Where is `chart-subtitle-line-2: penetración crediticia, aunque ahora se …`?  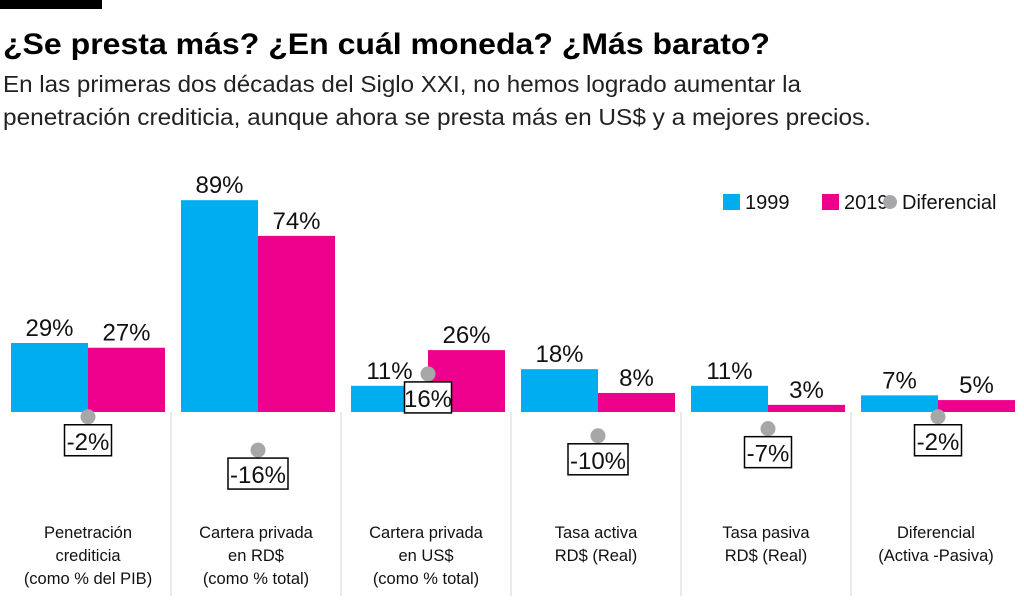
chart-subtitle-line-2: penetración crediticia, aunque ahora se … is located at coordinates (437, 117).